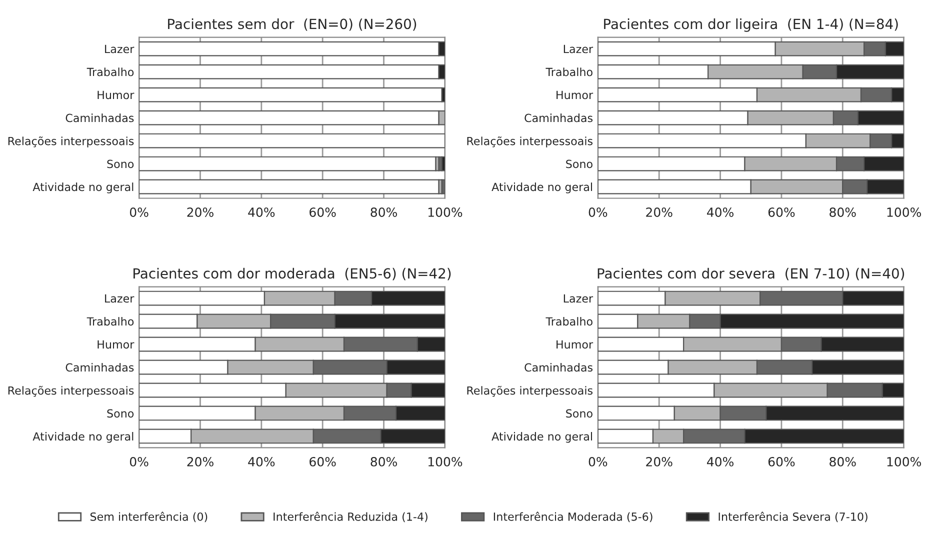 This screenshot has height=533, width=927. What do you see at coordinates (573, 517) in the screenshot?
I see `legend-label: Interferência Moderada (5-6)` at bounding box center [573, 517].